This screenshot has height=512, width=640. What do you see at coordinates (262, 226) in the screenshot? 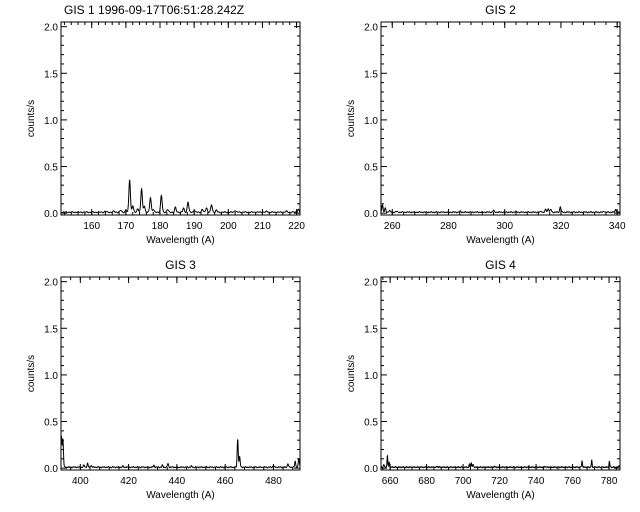
I see `x-tick-label: 210` at bounding box center [262, 226].